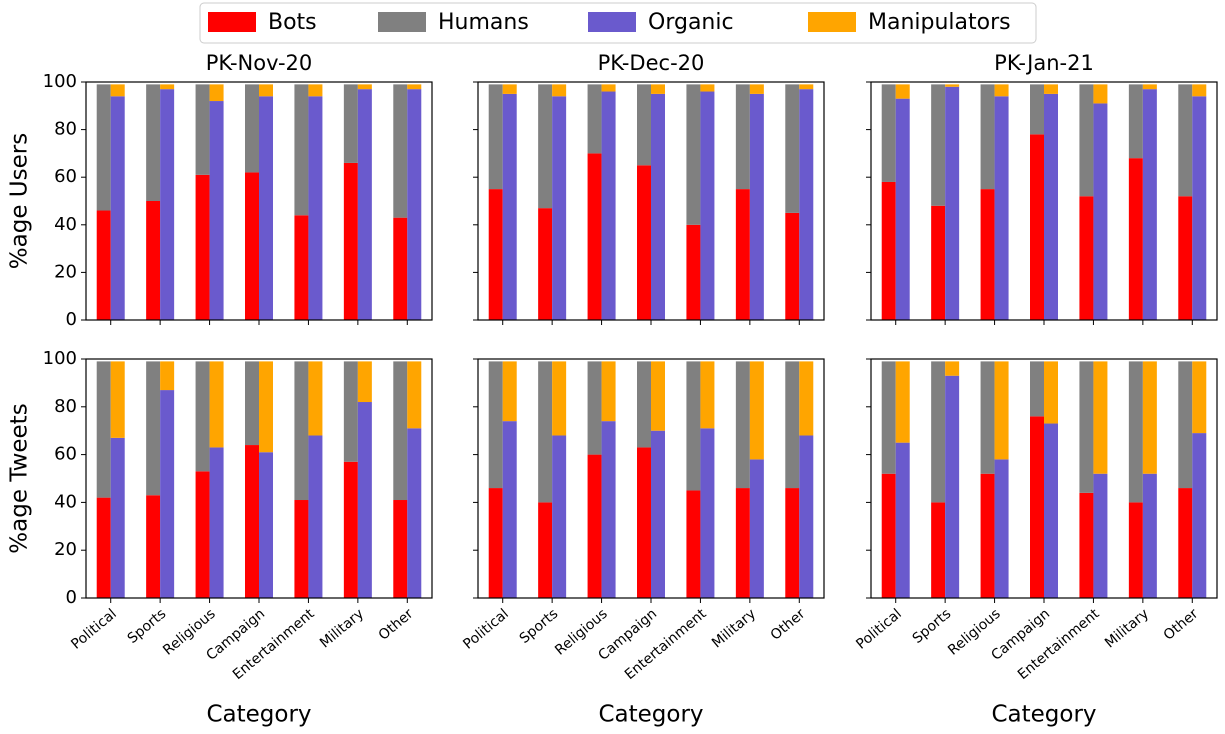  What do you see at coordinates (483, 22) in the screenshot?
I see `legend-label: Humans` at bounding box center [483, 22].